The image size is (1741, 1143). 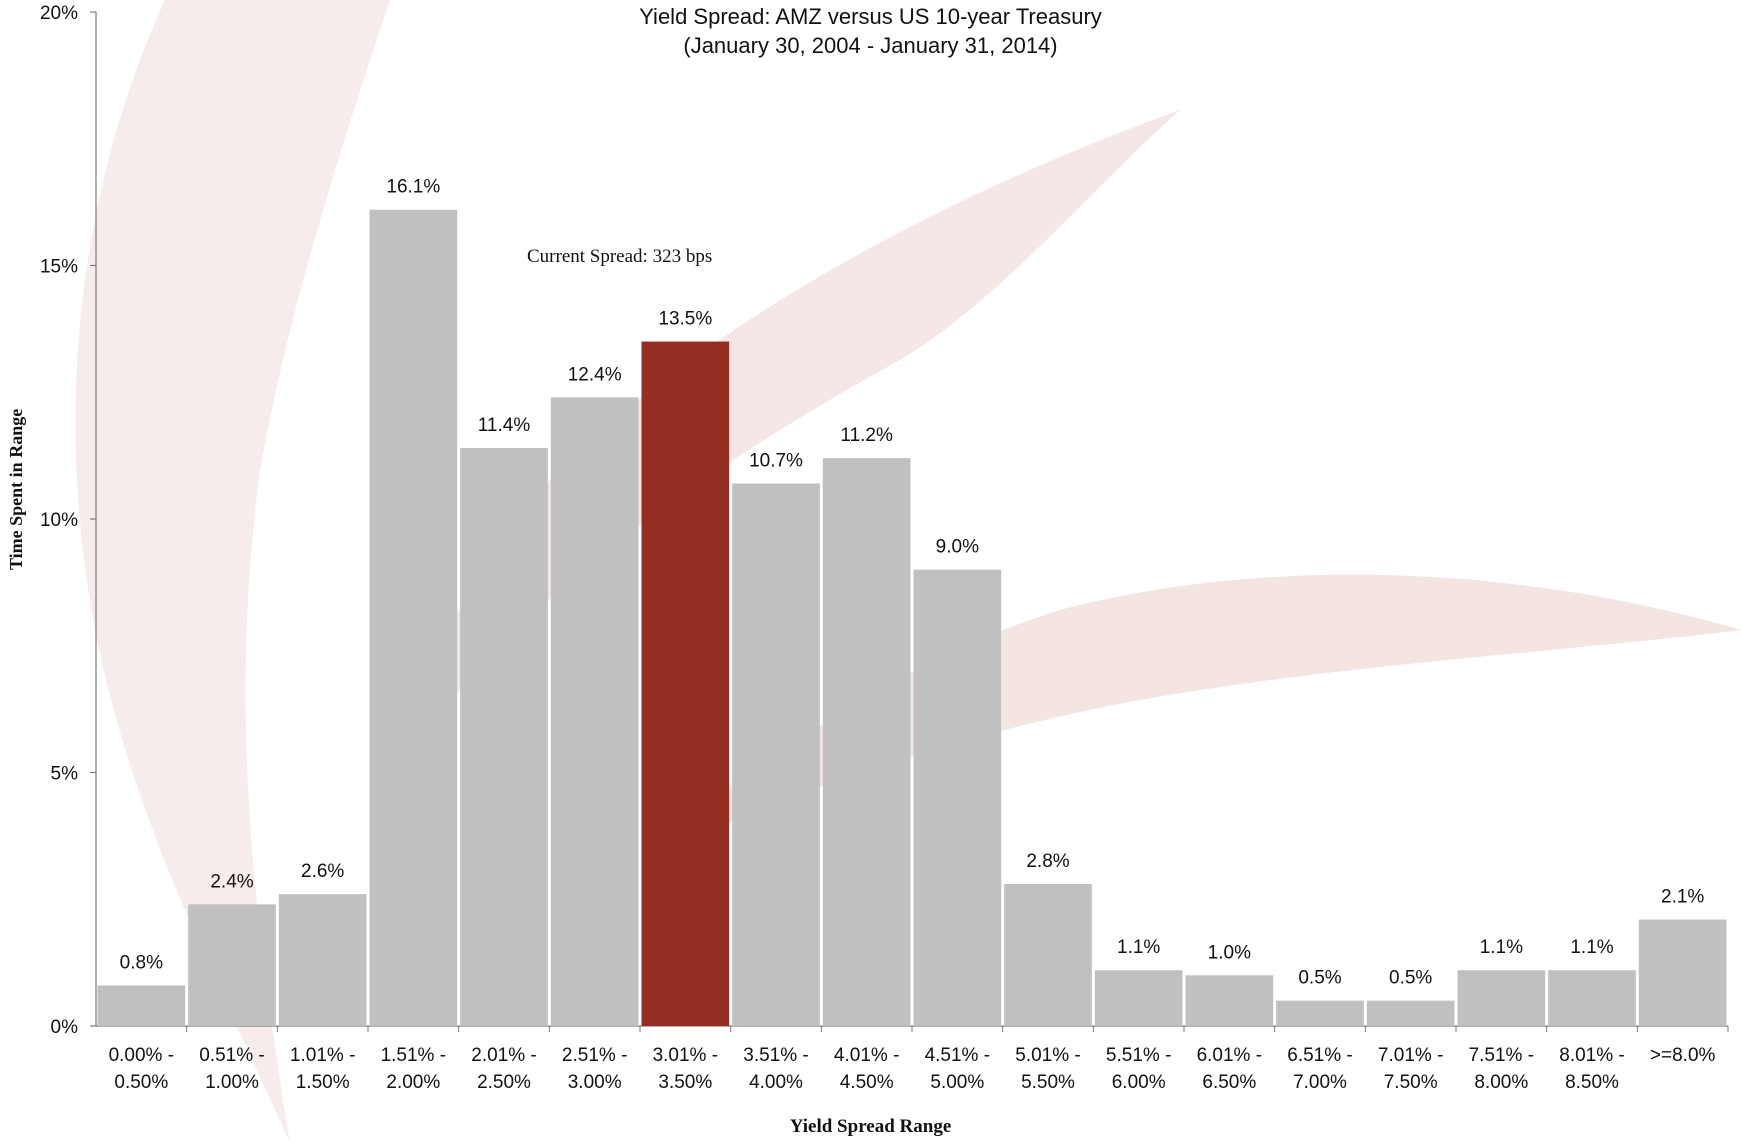 I want to click on chart-subtitle: (January 30, 2004 - January 31, 2014), so click(x=870, y=45).